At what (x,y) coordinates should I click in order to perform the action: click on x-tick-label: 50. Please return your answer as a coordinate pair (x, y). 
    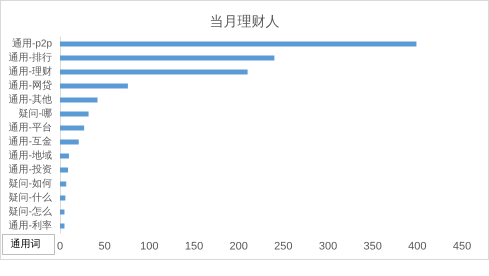
    Looking at the image, I should click on (104, 246).